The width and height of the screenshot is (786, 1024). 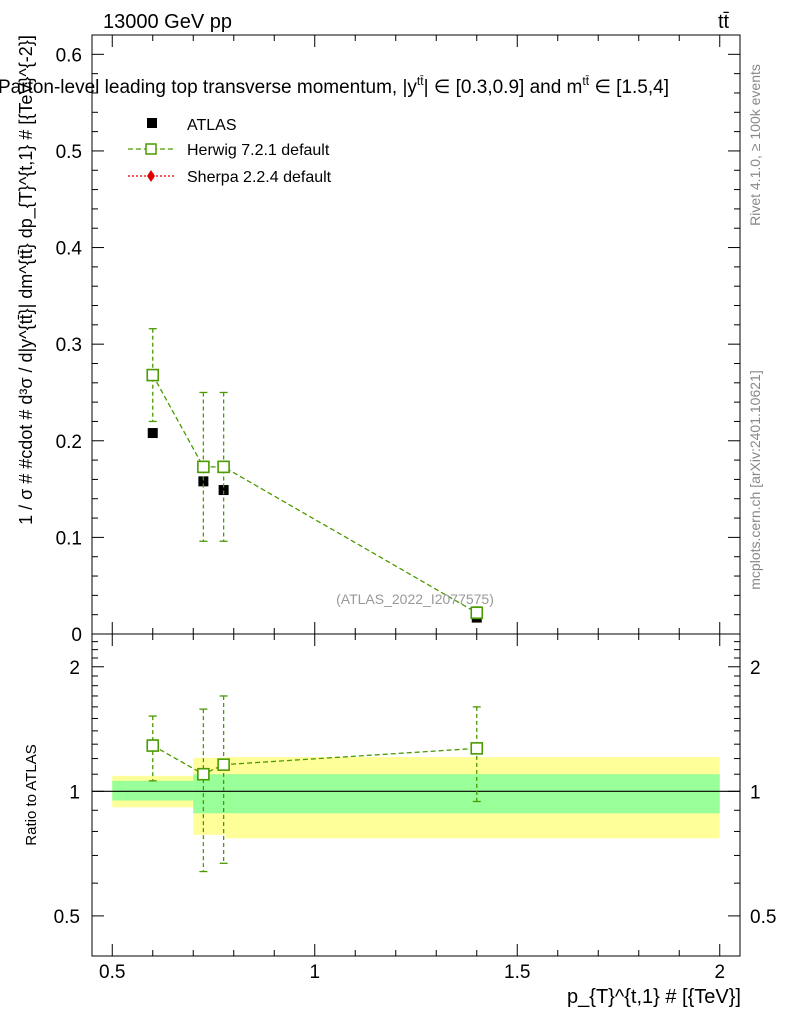 I want to click on analysis-id: (ATLAS_2022_I2077575), so click(x=415, y=599).